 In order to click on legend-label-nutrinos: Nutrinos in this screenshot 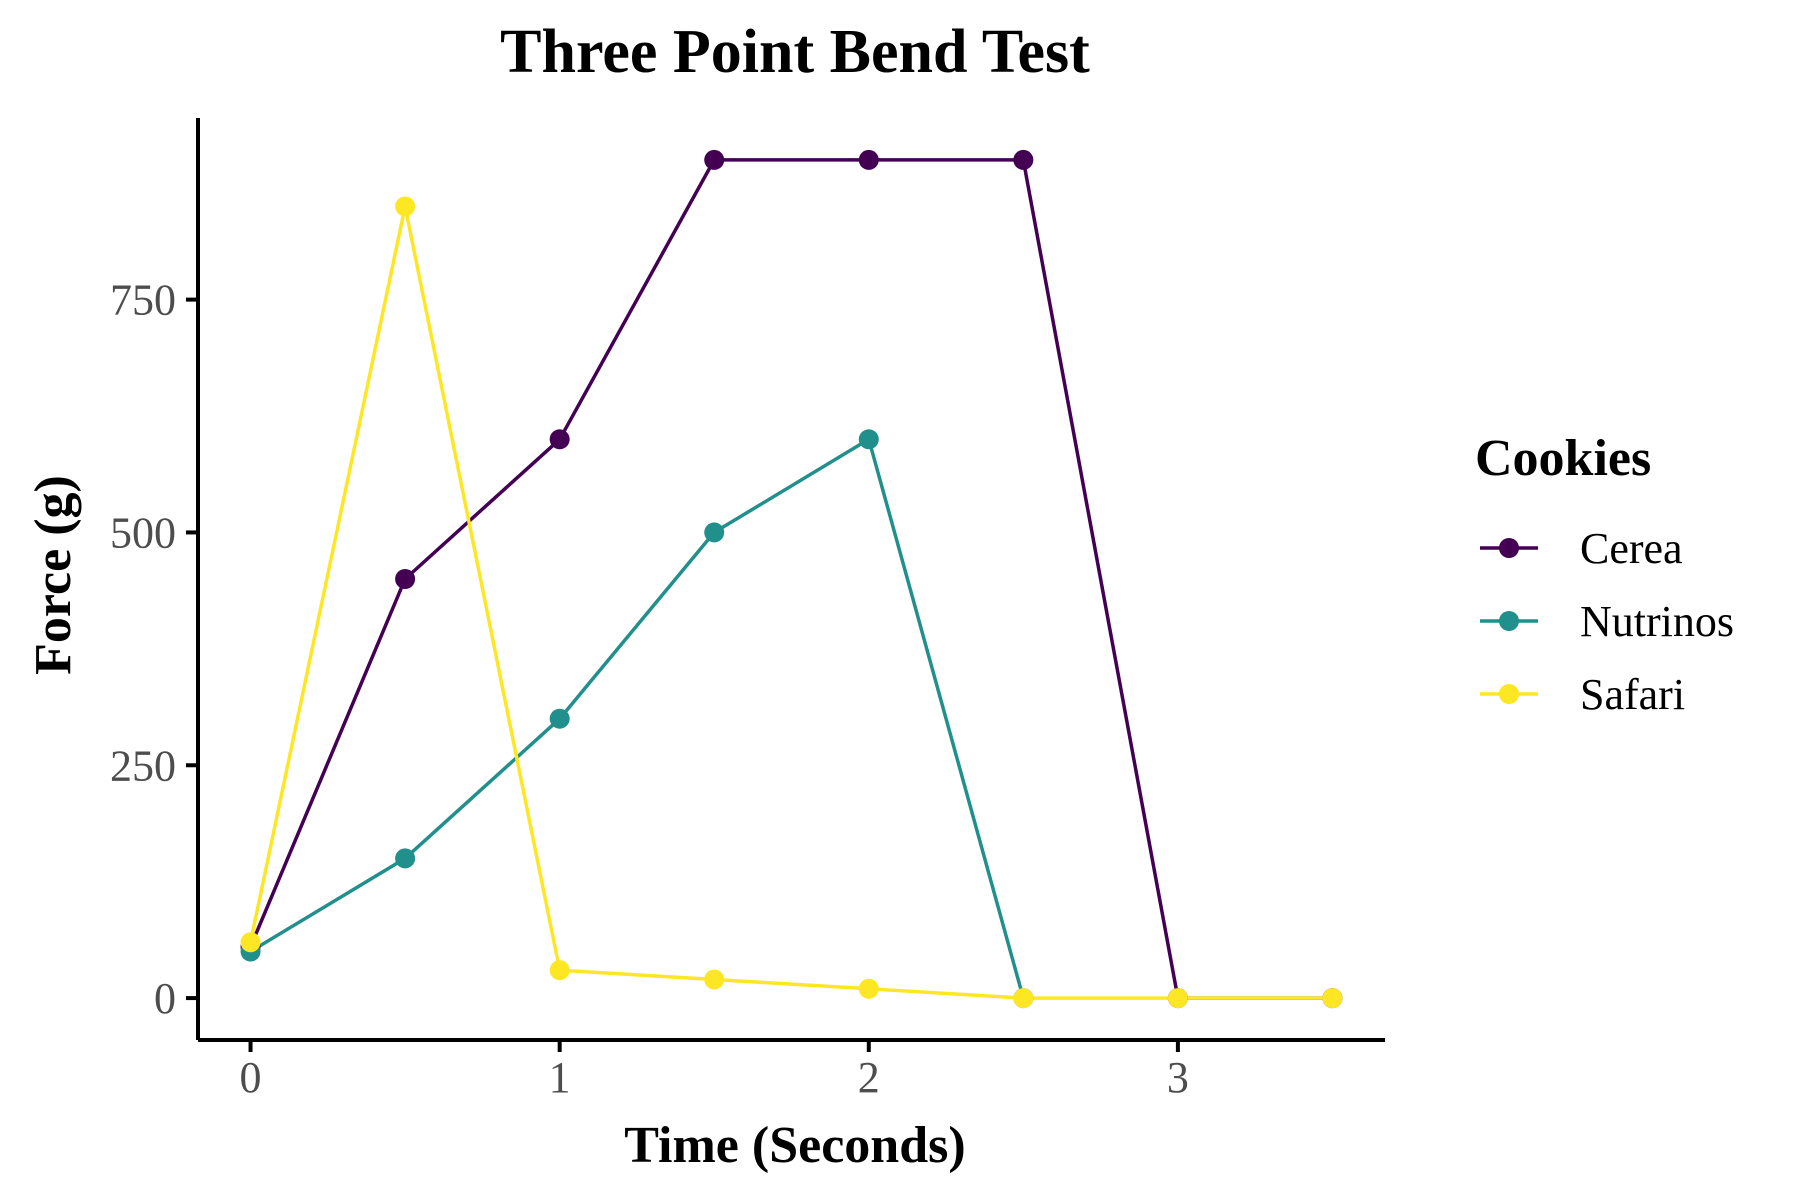, I will do `click(1657, 621)`.